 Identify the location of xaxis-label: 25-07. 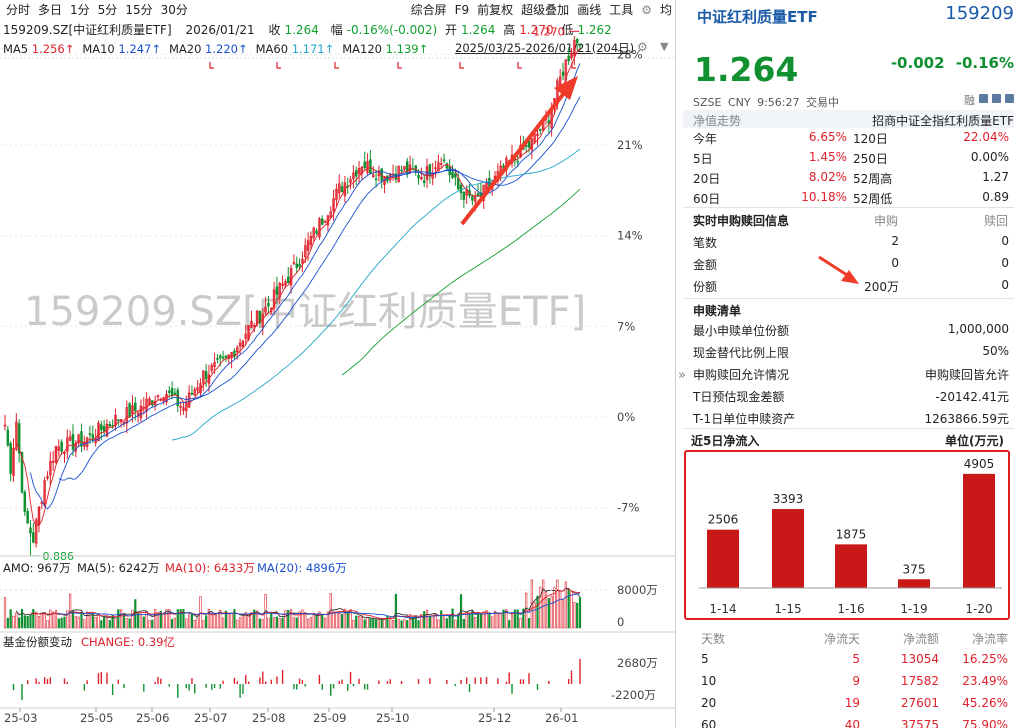
(210, 718).